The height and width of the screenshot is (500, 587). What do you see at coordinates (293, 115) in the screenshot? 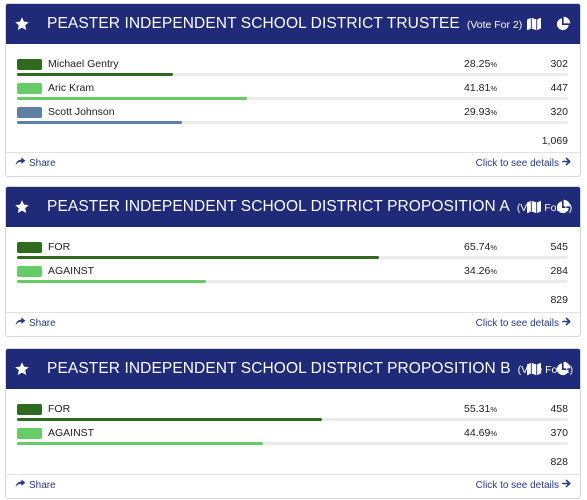
I see `candidate-row: Scott Johnson 29.93% 320` at bounding box center [293, 115].